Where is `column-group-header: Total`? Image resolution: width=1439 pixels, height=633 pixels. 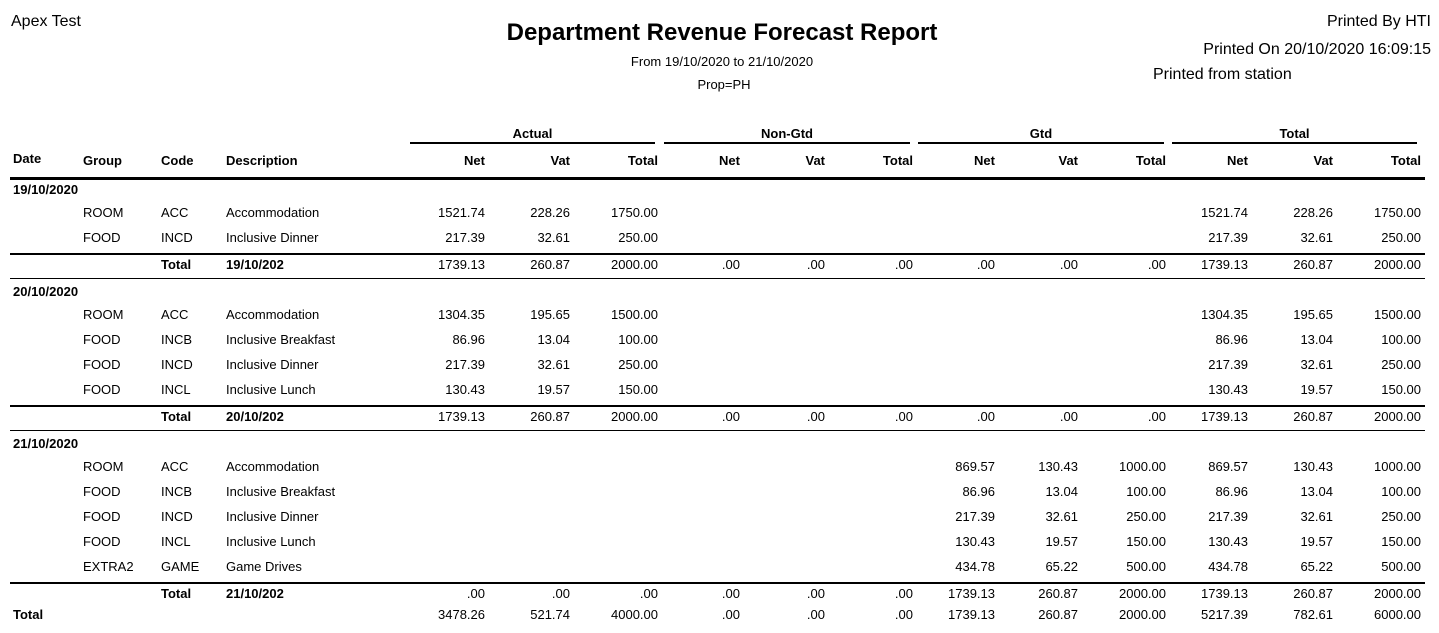 column-group-header: Total is located at coordinates (1294, 133).